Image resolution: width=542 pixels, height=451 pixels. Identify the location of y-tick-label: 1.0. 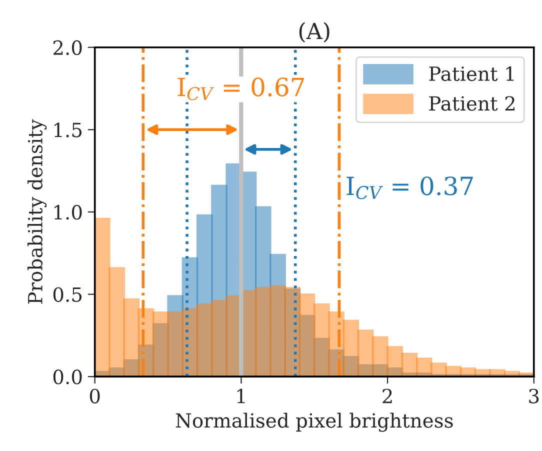
(68, 212).